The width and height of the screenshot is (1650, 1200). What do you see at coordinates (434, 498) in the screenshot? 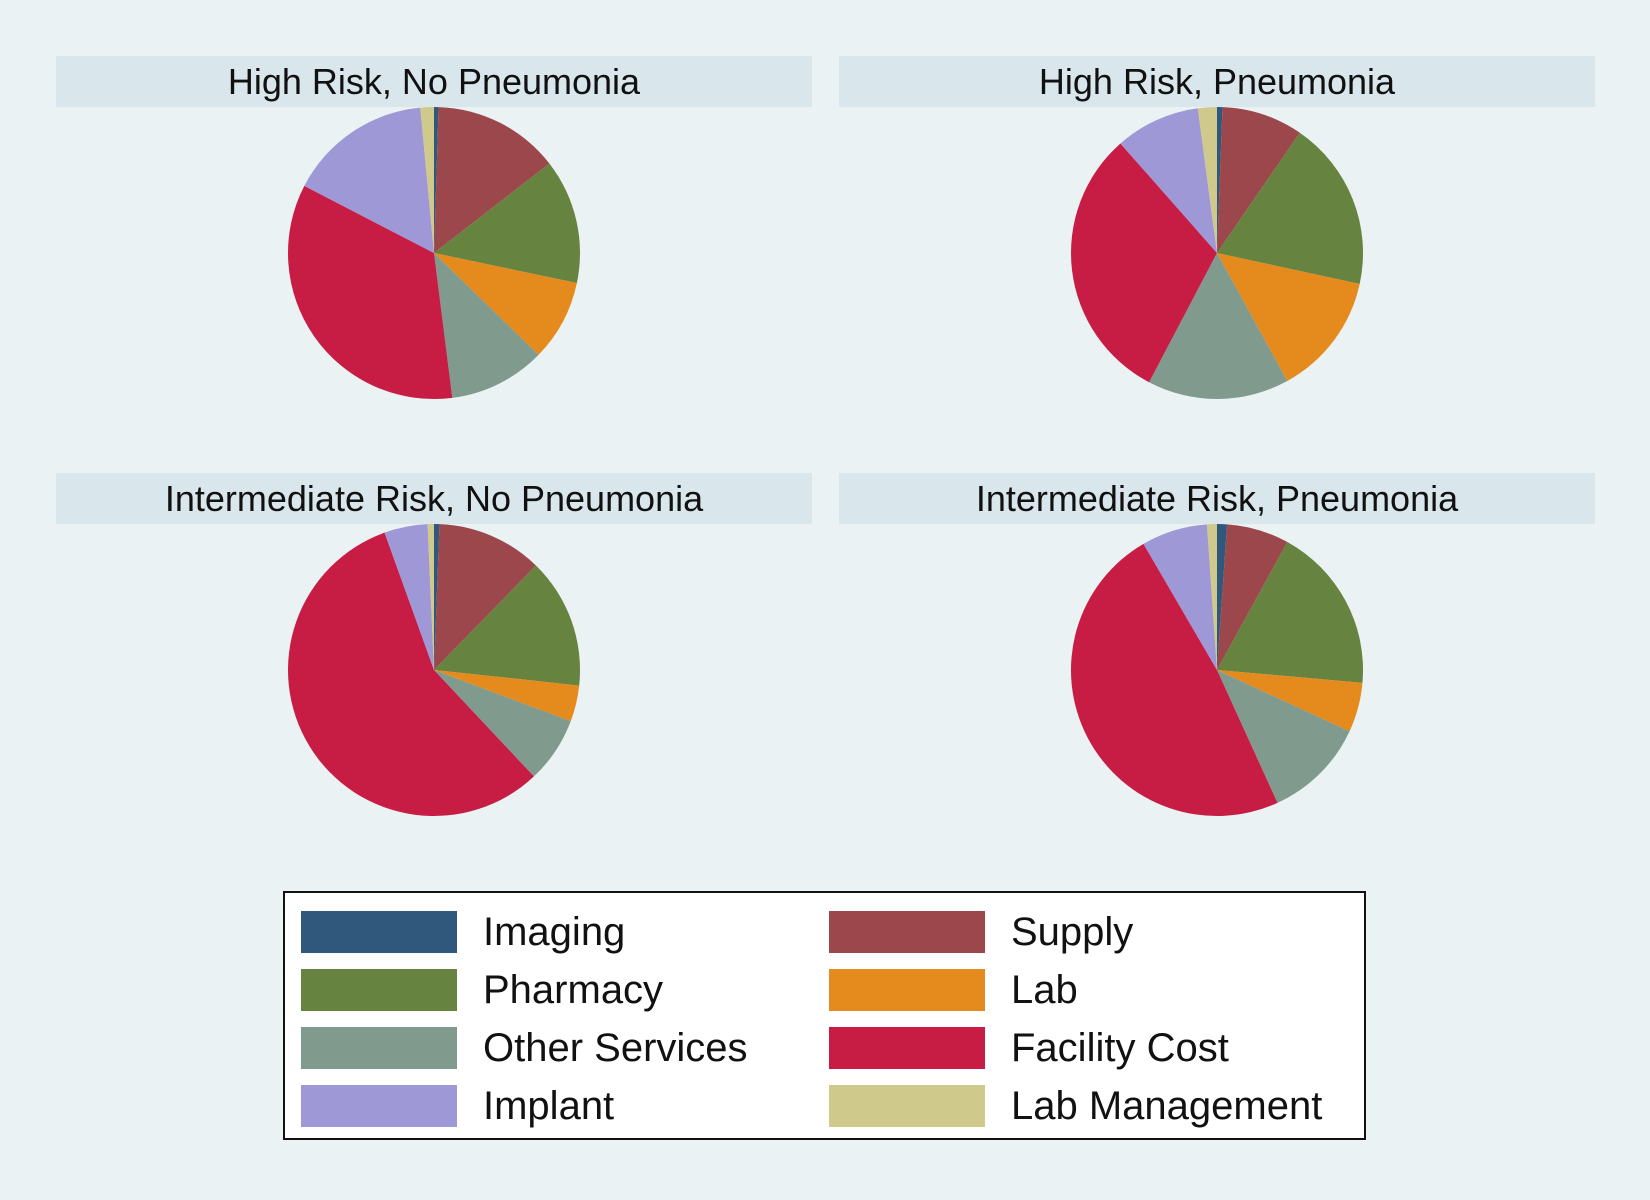
I see `panel-title: Intermediate Risk, No Pneumonia` at bounding box center [434, 498].